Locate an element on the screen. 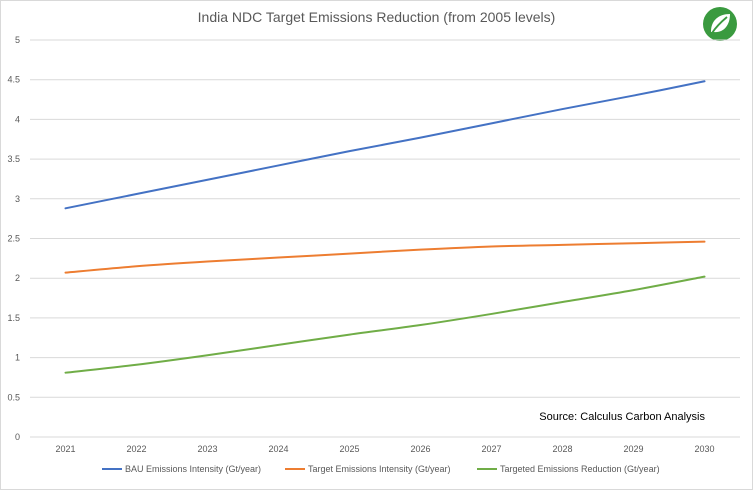  y-tick-label: 0.5 is located at coordinates (13, 397).